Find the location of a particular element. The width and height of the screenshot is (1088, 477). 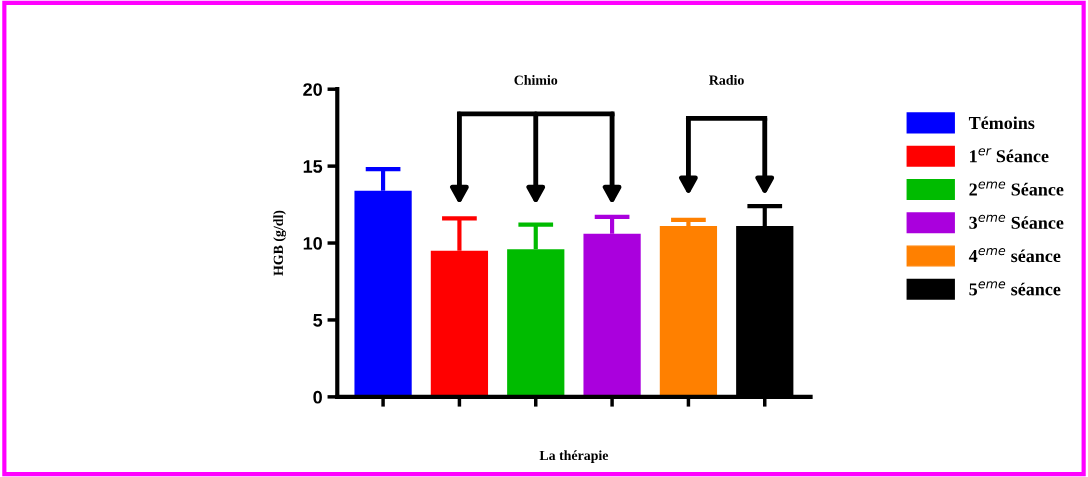

y-tick-label: 15 is located at coordinates (313, 166).